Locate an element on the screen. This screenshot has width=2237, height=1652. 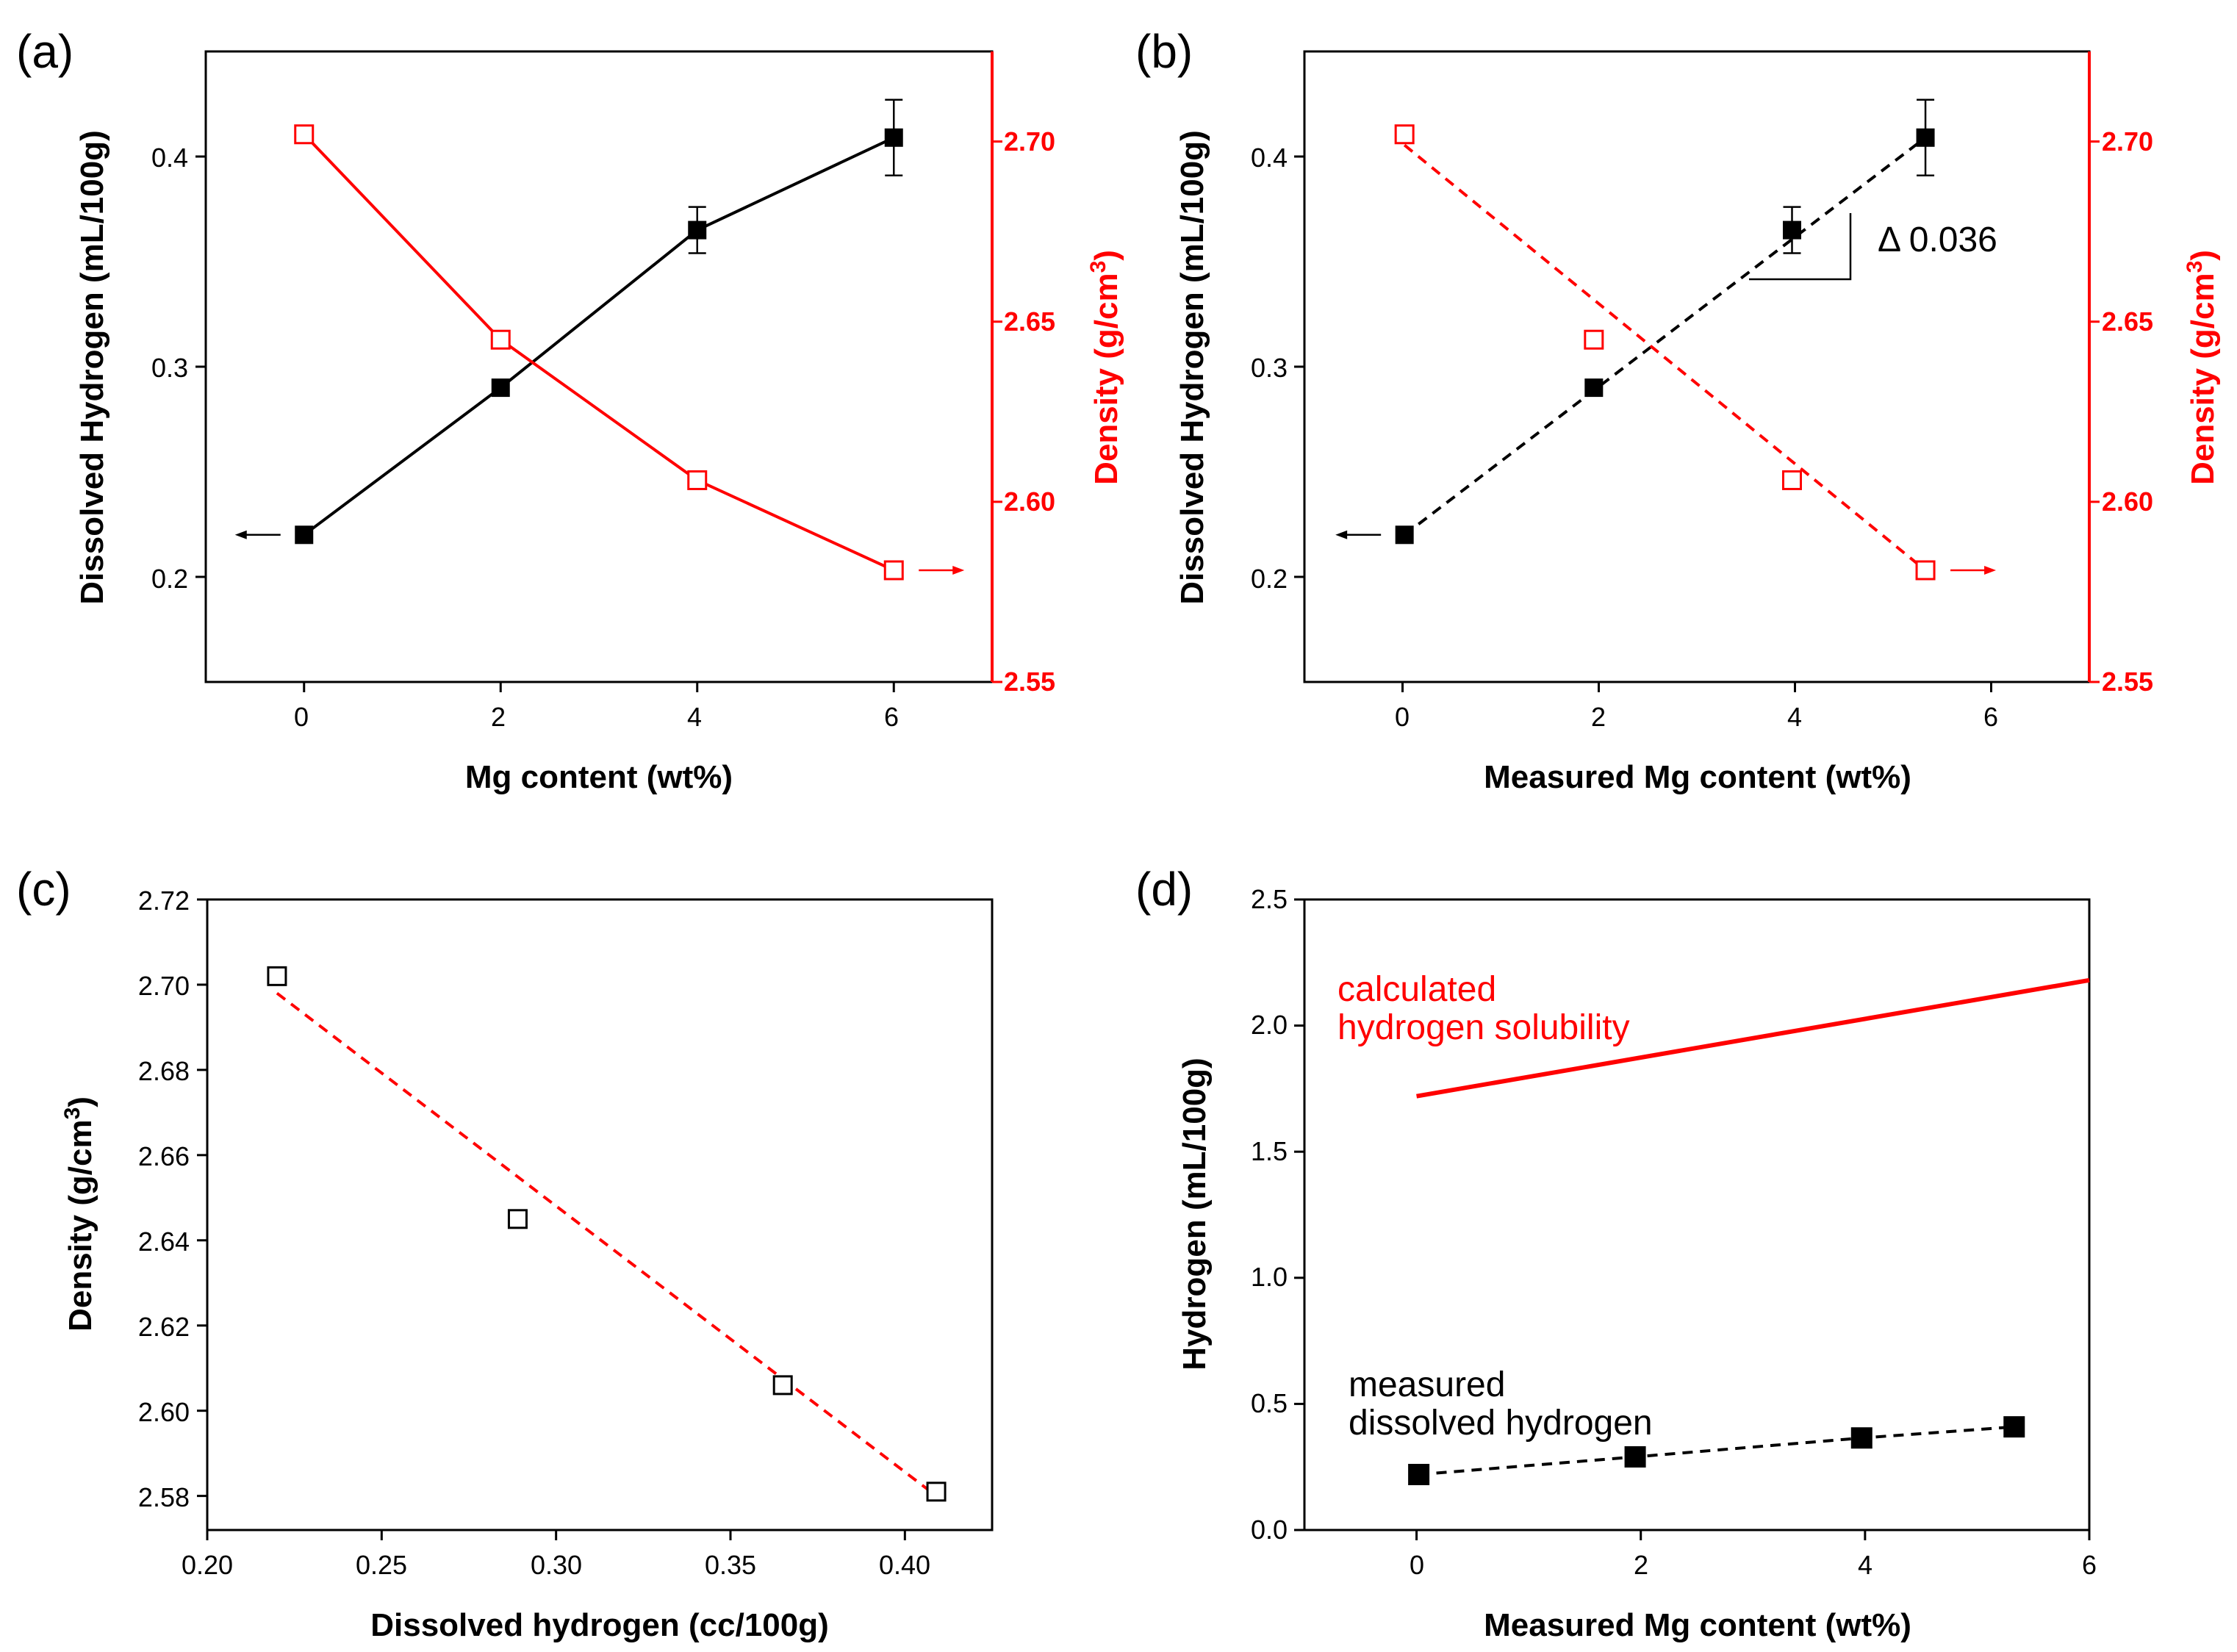
measured-label: dissolved hydrogen is located at coordinates (1501, 1423).